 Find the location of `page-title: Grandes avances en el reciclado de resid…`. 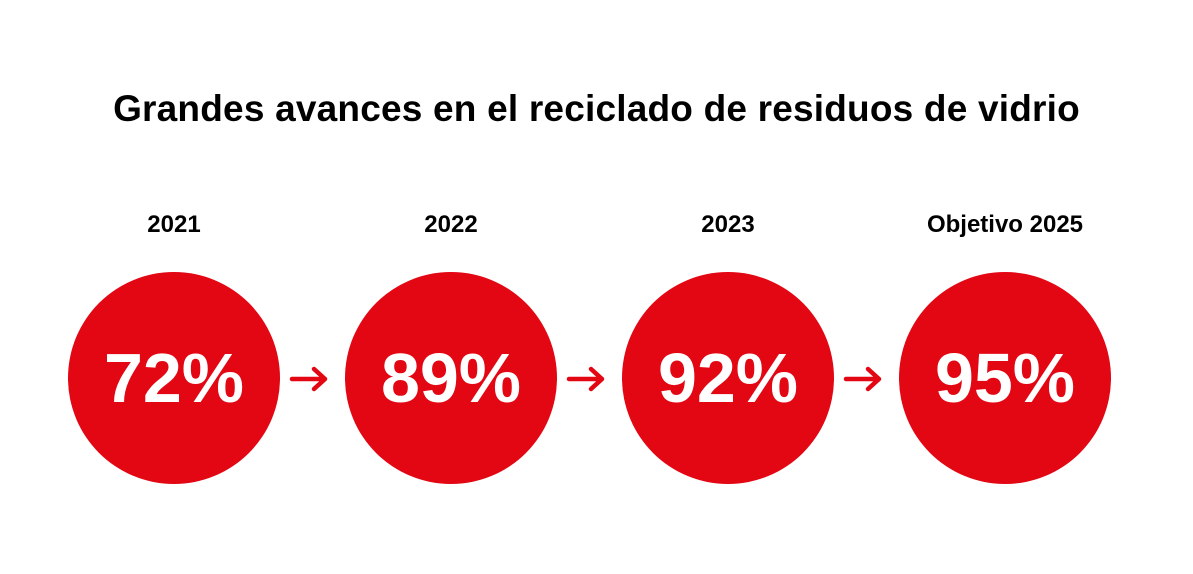

page-title: Grandes avances en el reciclado de resid… is located at coordinates (596, 108).